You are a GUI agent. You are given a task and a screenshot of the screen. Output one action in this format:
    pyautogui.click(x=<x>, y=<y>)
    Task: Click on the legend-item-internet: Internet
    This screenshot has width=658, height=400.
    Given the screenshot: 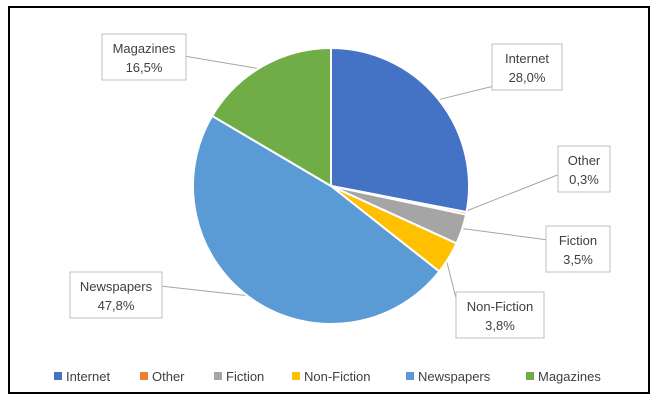 What is the action you would take?
    pyautogui.click(x=82, y=376)
    